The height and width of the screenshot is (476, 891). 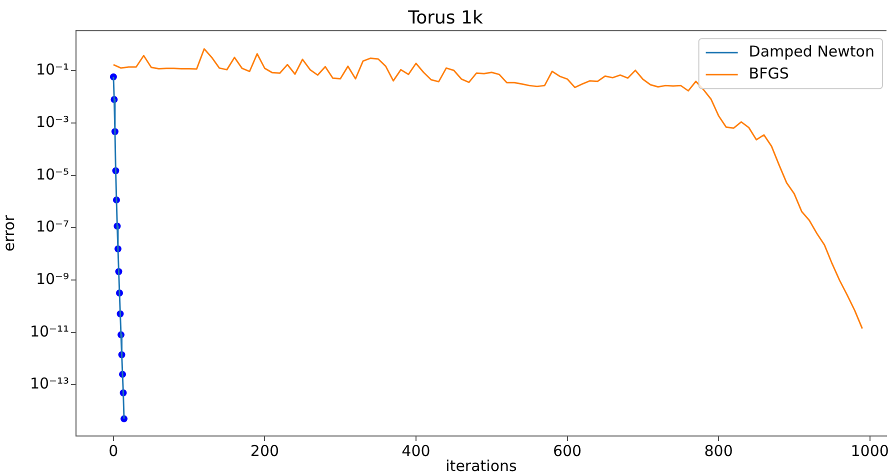 I want to click on x-axis-title: iterations, so click(x=482, y=465).